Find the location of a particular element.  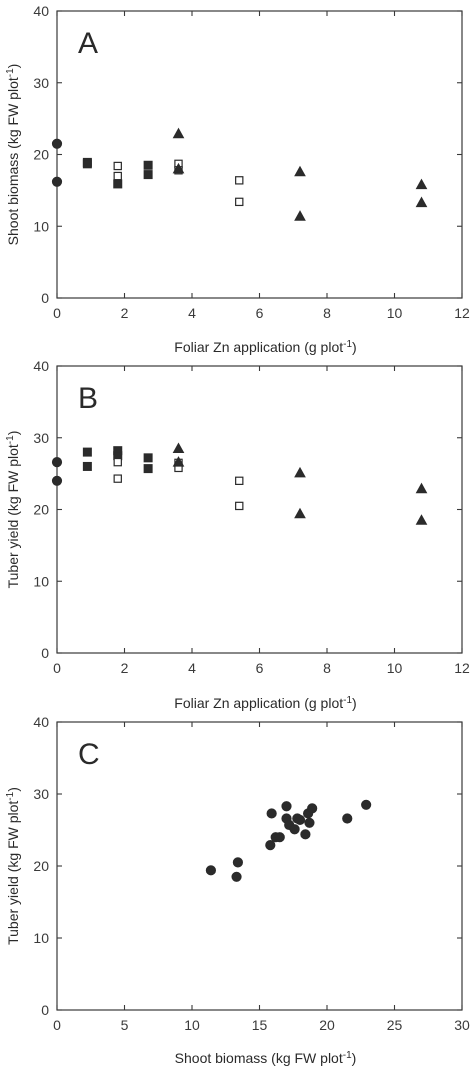

x-tick-label: 12 is located at coordinates (462, 668).